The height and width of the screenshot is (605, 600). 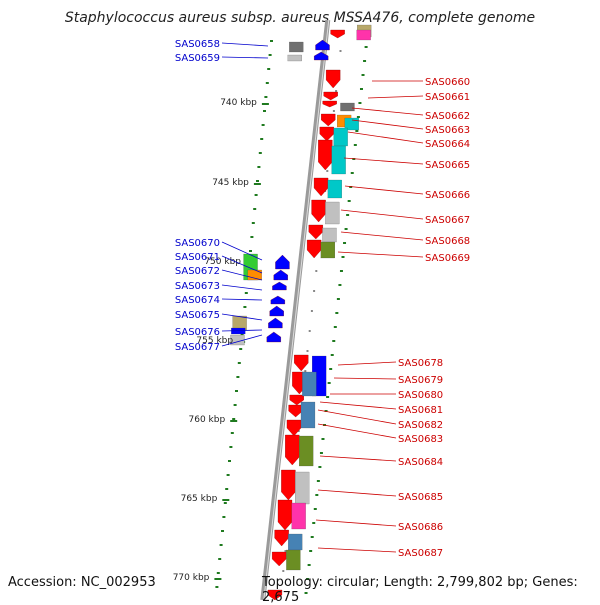 What do you see at coordinates (420, 527) in the screenshot?
I see `gene-label-right: SAS0686` at bounding box center [420, 527].